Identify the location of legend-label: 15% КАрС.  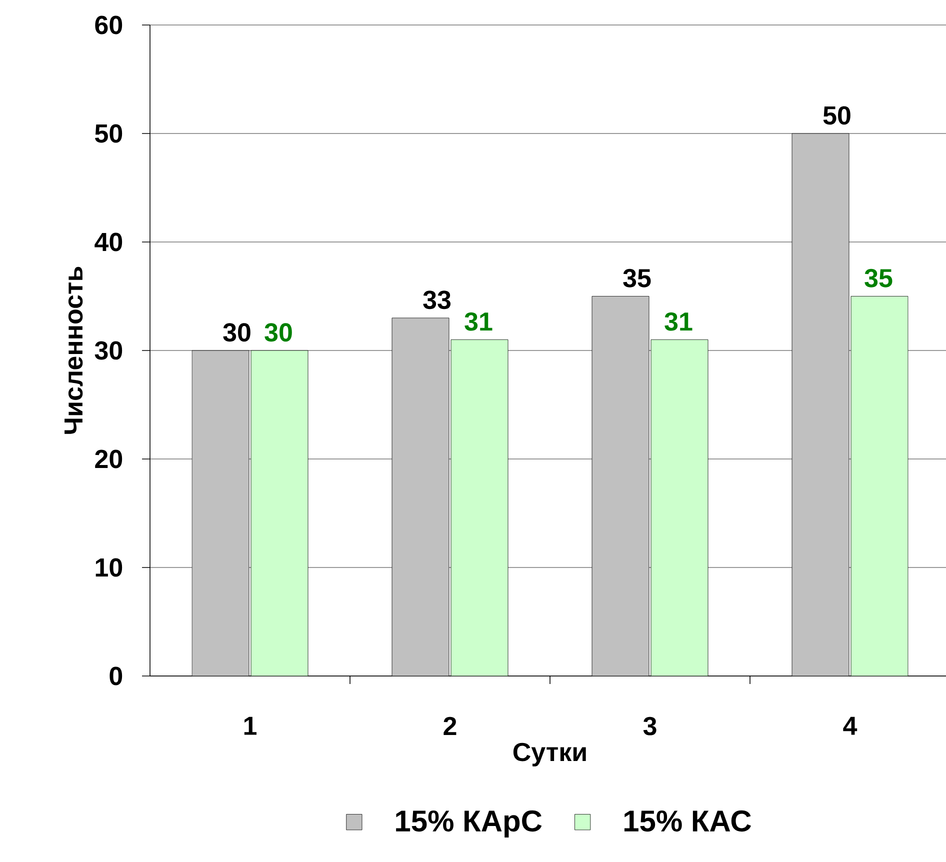
(469, 824).